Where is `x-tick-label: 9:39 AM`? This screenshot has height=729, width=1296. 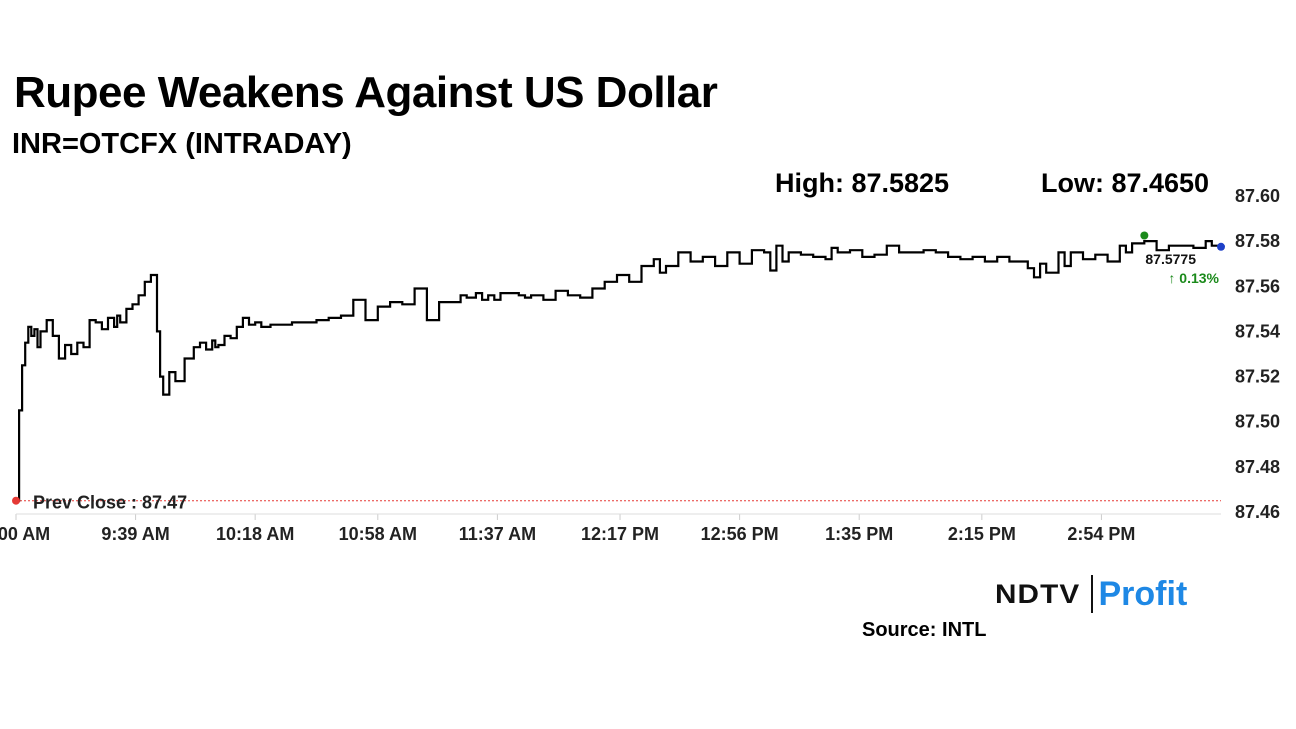
x-tick-label: 9:39 AM is located at coordinates (135, 534).